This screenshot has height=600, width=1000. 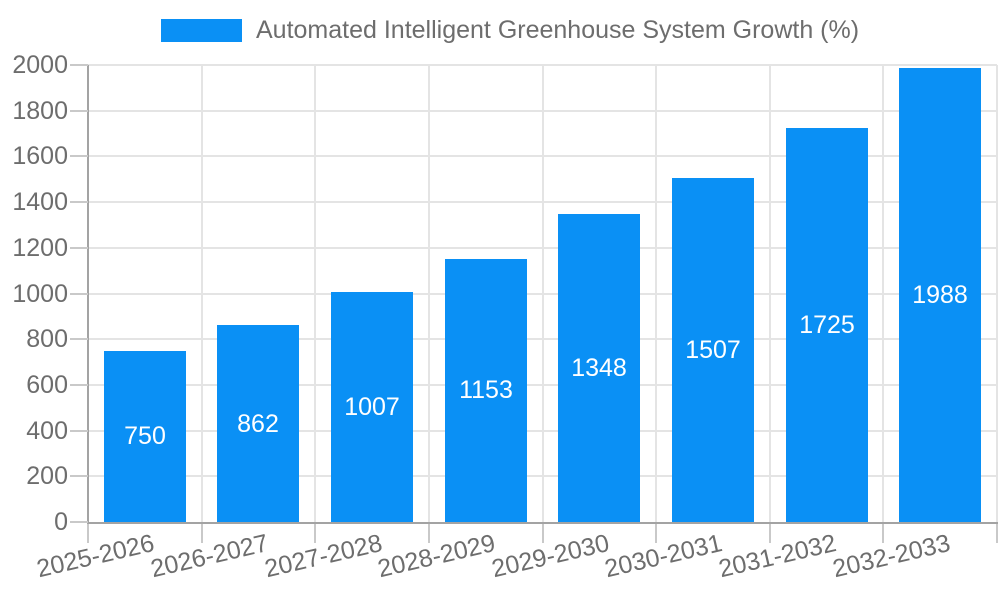 What do you see at coordinates (542, 523) in the screenshot?
I see `x-axis-line` at bounding box center [542, 523].